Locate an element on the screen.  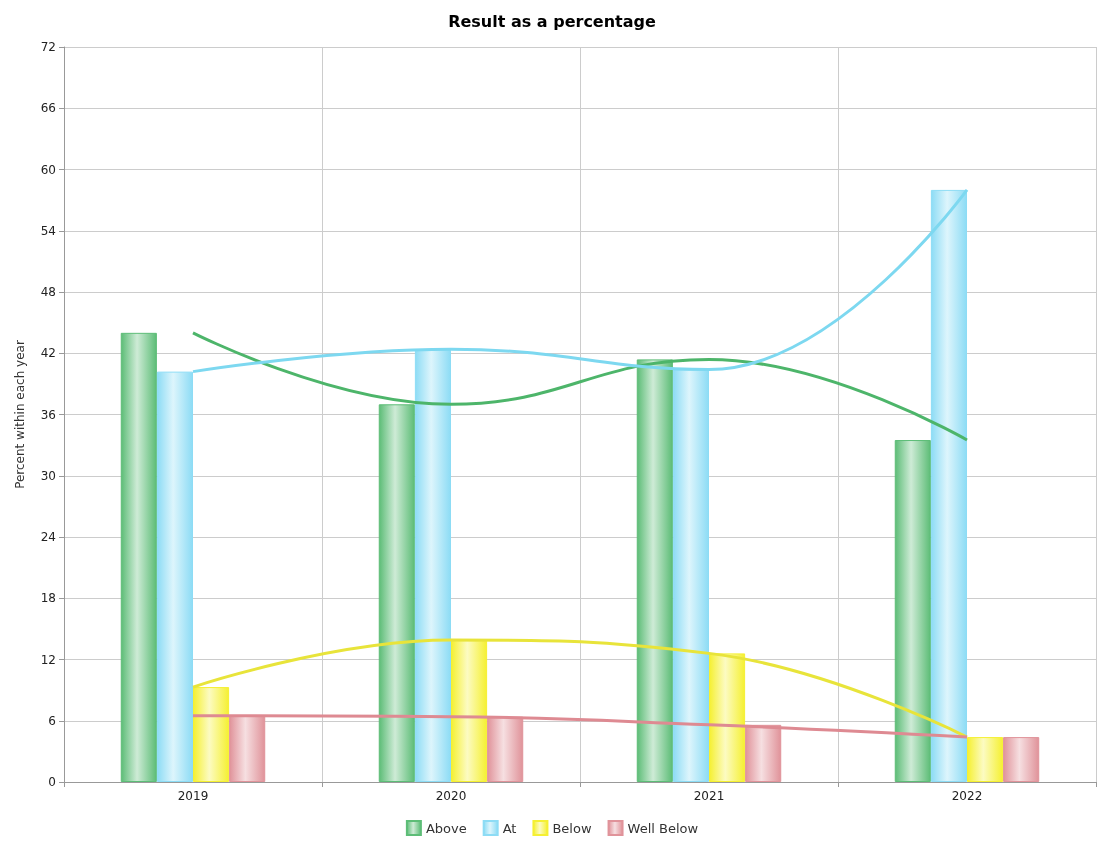
y-tick-label: 72 is located at coordinates (48, 47).